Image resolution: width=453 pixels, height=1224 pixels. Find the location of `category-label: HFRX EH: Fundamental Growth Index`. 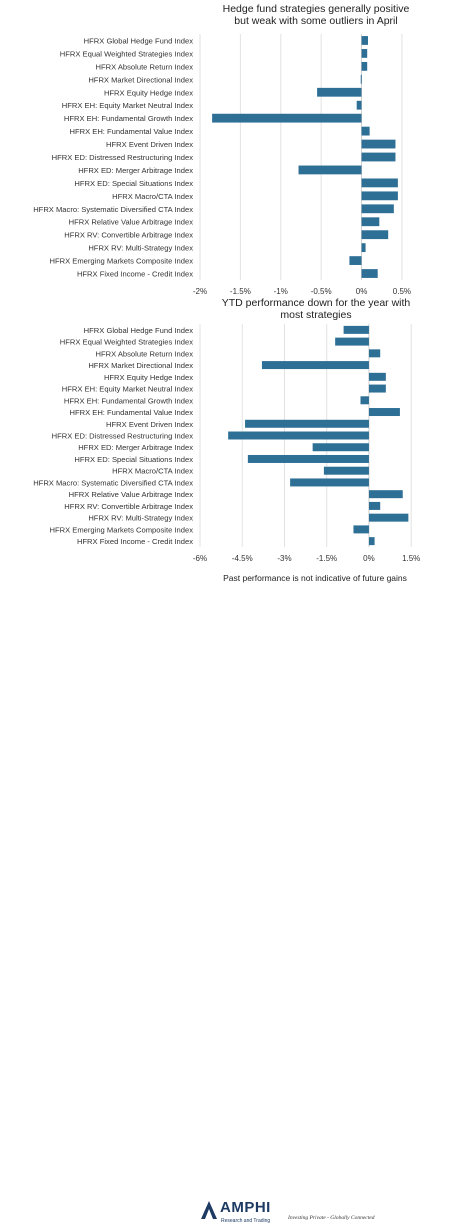

category-label: HFRX EH: Fundamental Growth Index is located at coordinates (128, 400).